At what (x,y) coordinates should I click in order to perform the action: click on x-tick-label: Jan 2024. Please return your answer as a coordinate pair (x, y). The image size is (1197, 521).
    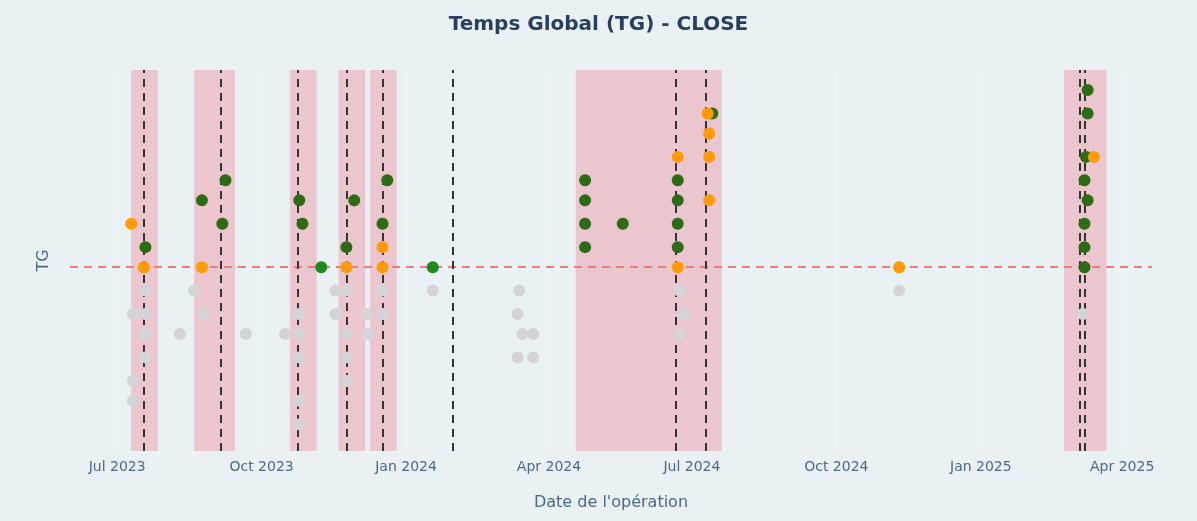
    Looking at the image, I should click on (405, 466).